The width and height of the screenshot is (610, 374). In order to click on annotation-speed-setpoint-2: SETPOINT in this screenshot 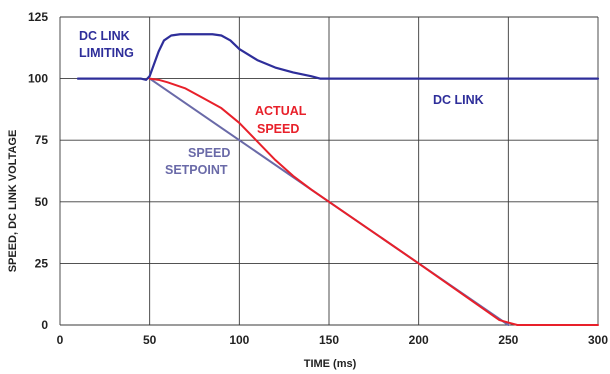, I will do `click(196, 170)`.